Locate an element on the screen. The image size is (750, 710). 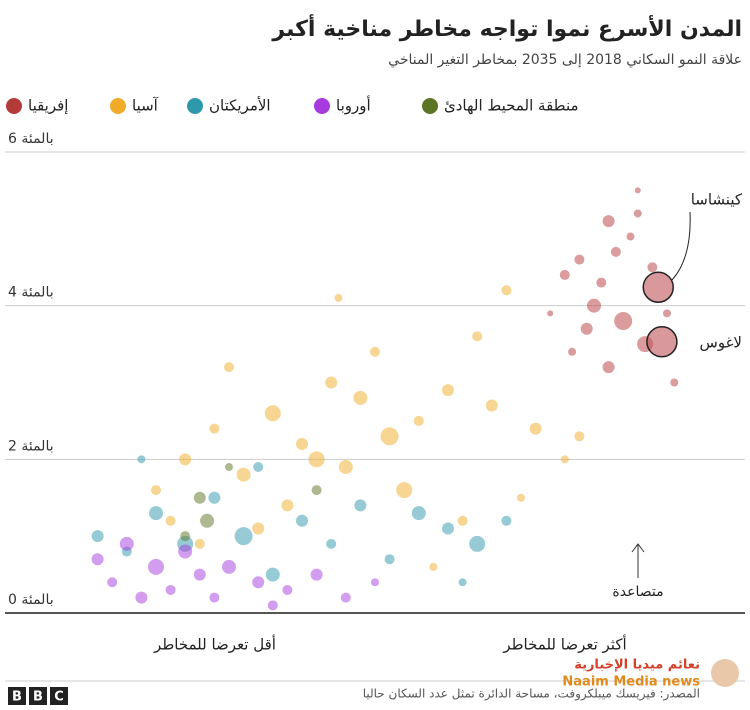
annotation-label: كينشاسا is located at coordinates (717, 200).